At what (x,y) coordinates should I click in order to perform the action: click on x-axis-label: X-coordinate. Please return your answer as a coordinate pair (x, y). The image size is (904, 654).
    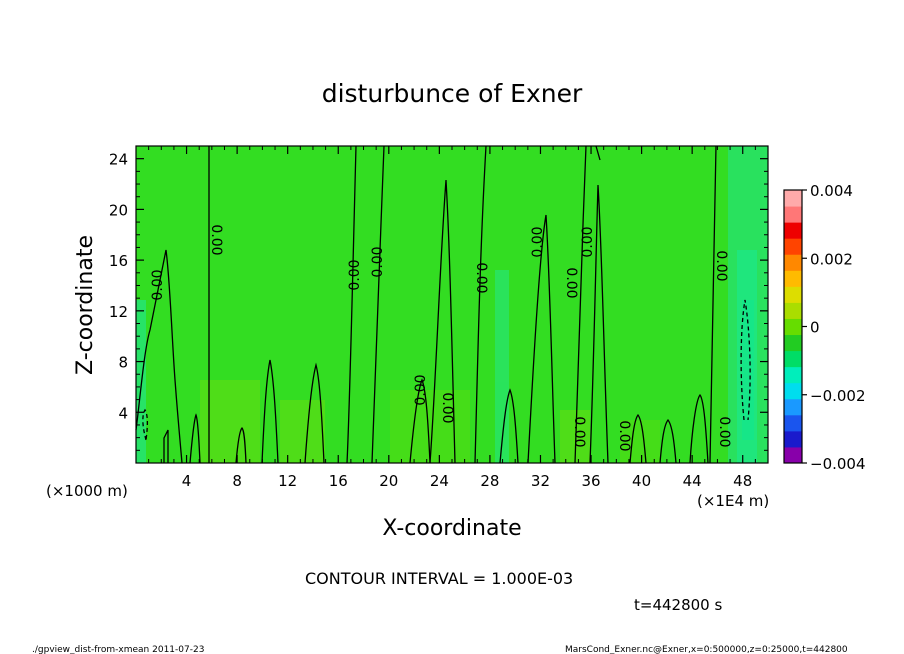
    Looking at the image, I should click on (451, 528).